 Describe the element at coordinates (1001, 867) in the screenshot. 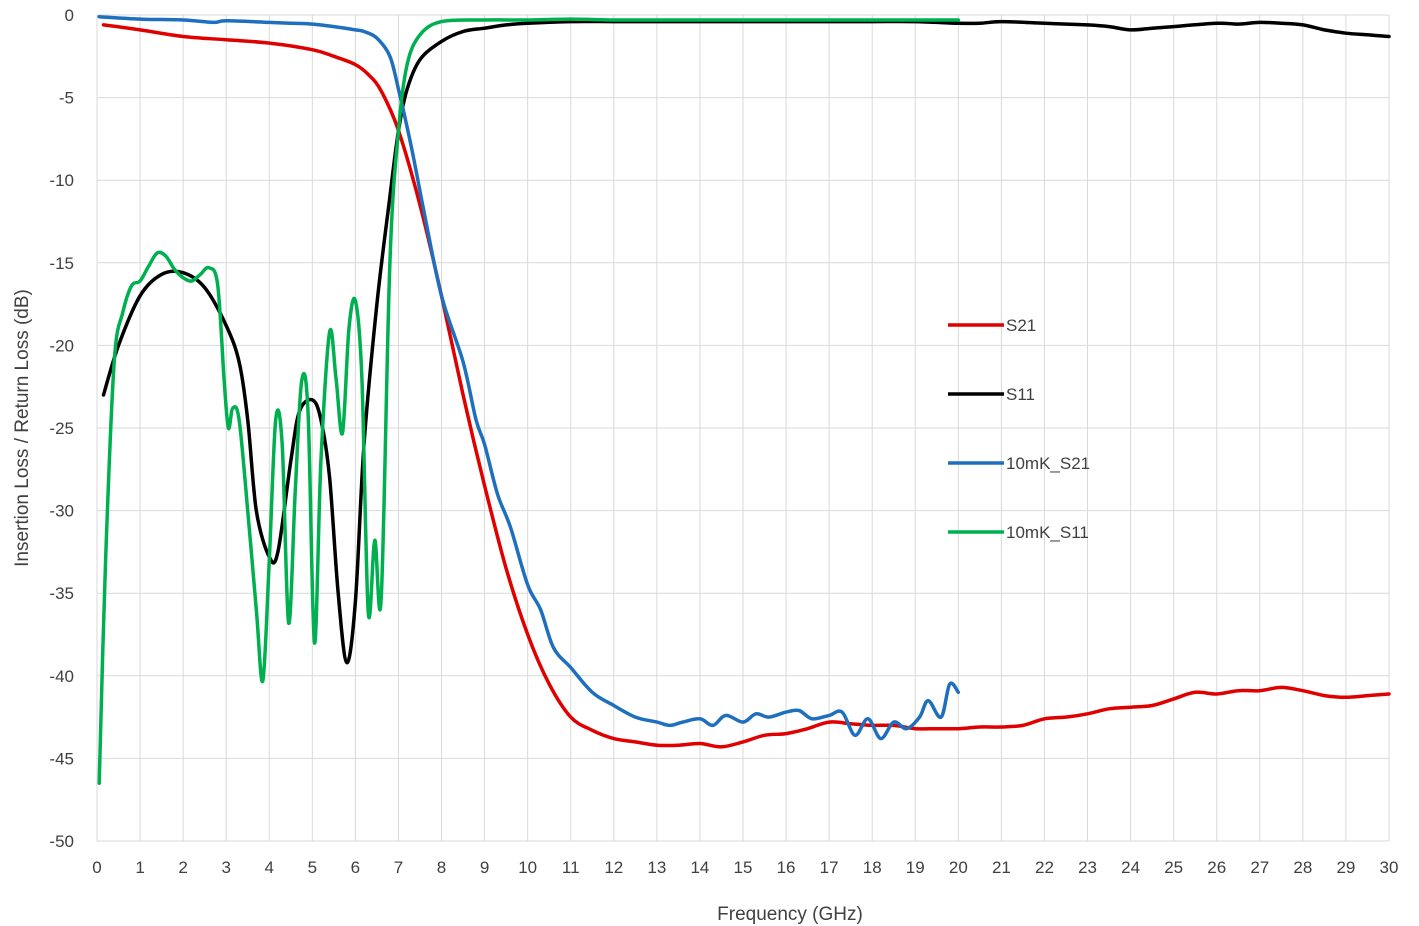

I see `x-tick-label: 21` at that location.